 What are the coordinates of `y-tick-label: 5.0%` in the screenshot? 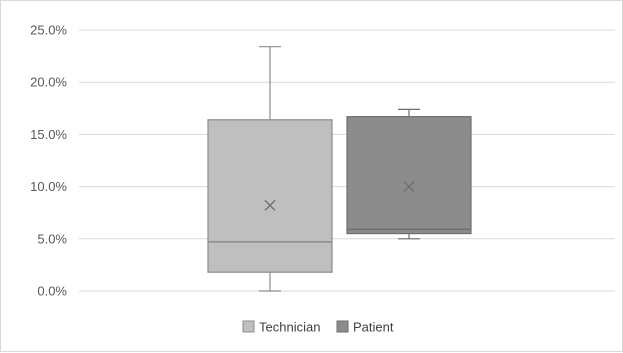 It's located at (52, 238).